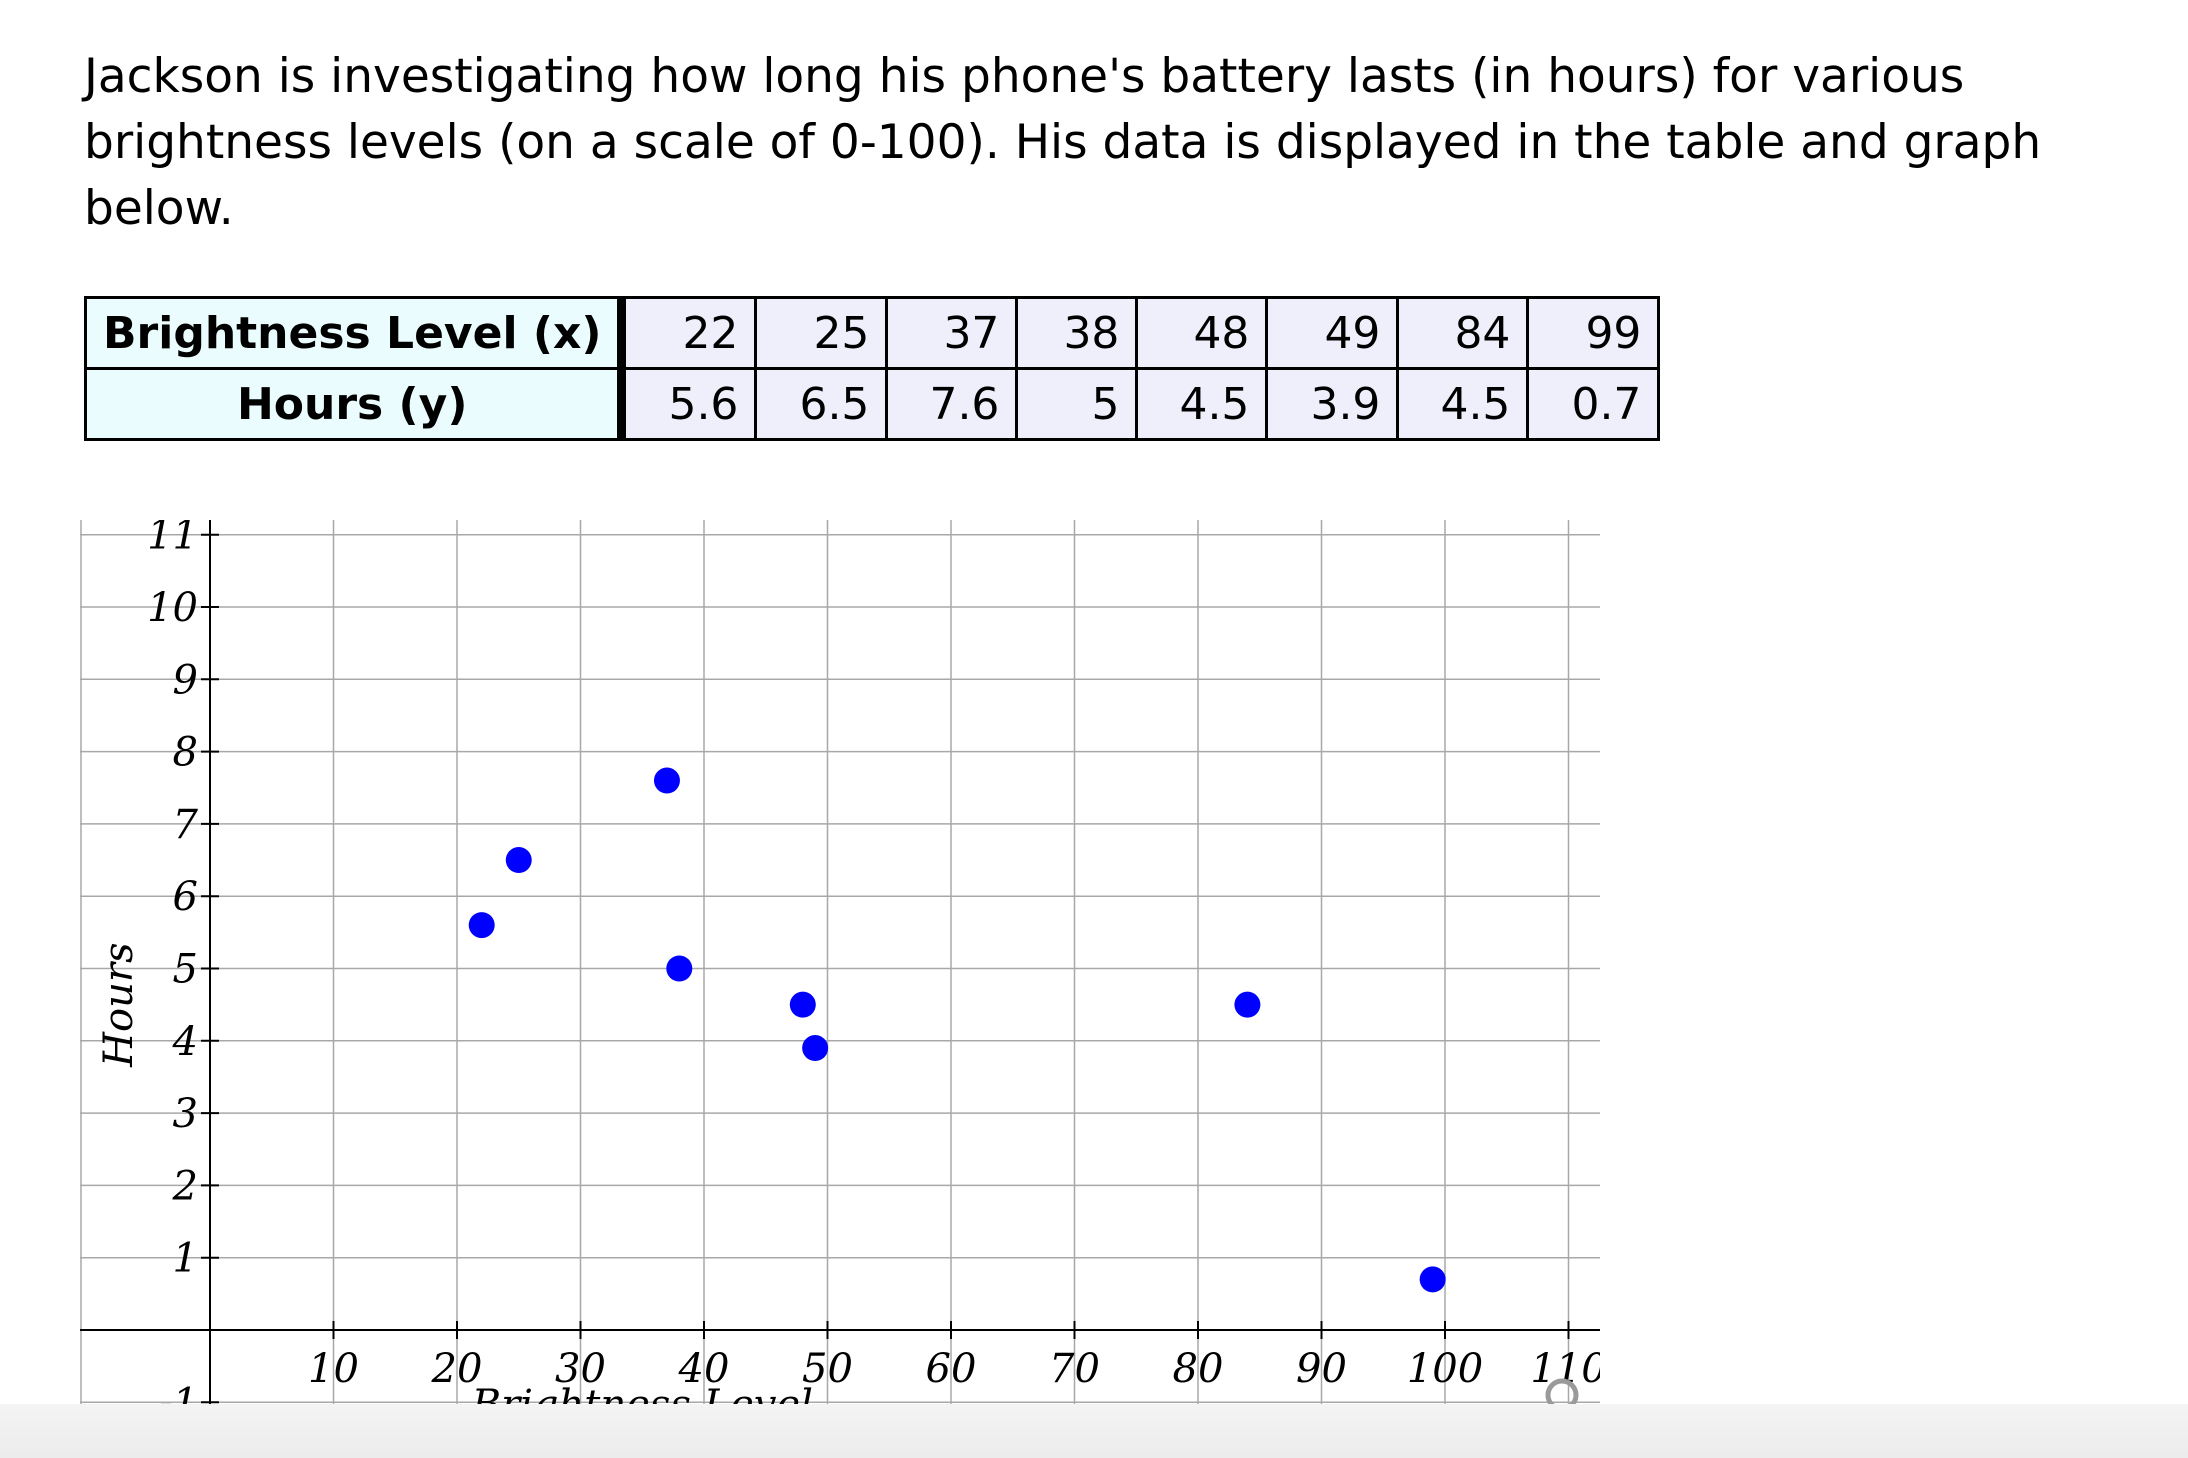 The width and height of the screenshot is (2188, 1458). Describe the element at coordinates (1445, 1369) in the screenshot. I see `x-tick-label: 100` at that location.